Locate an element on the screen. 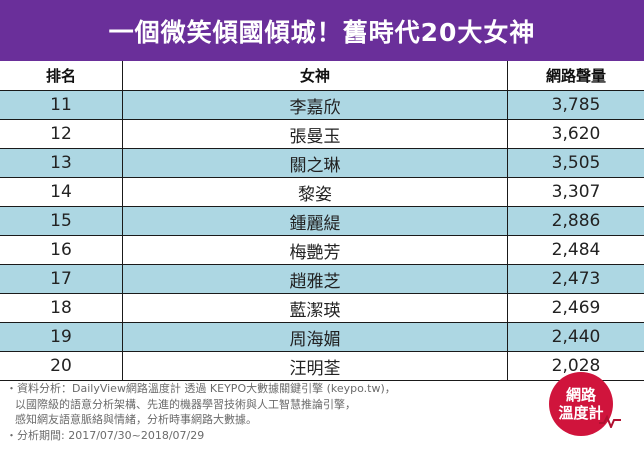  rank-cell: 11 is located at coordinates (61, 105).